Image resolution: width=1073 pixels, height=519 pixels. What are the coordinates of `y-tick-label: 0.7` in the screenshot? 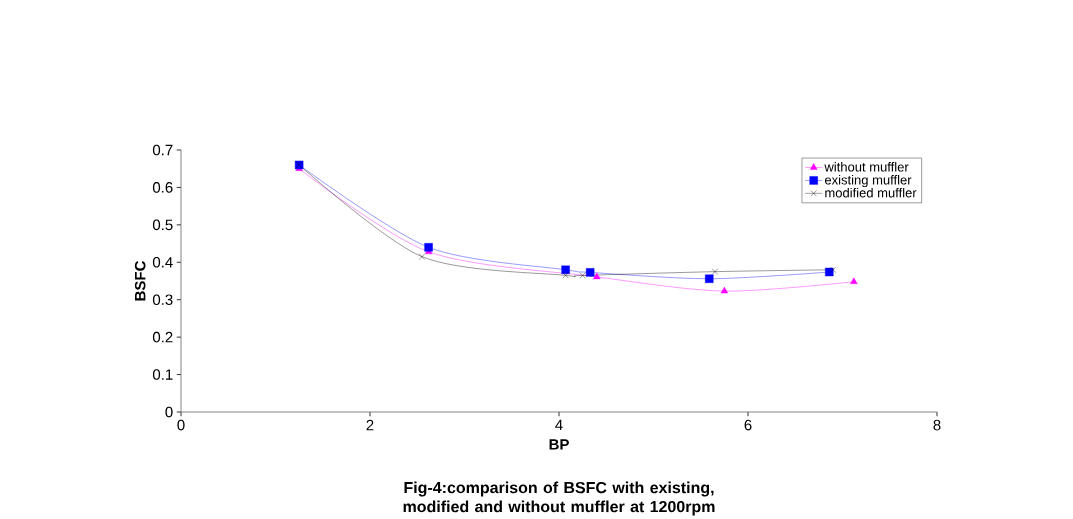 It's located at (162, 150).